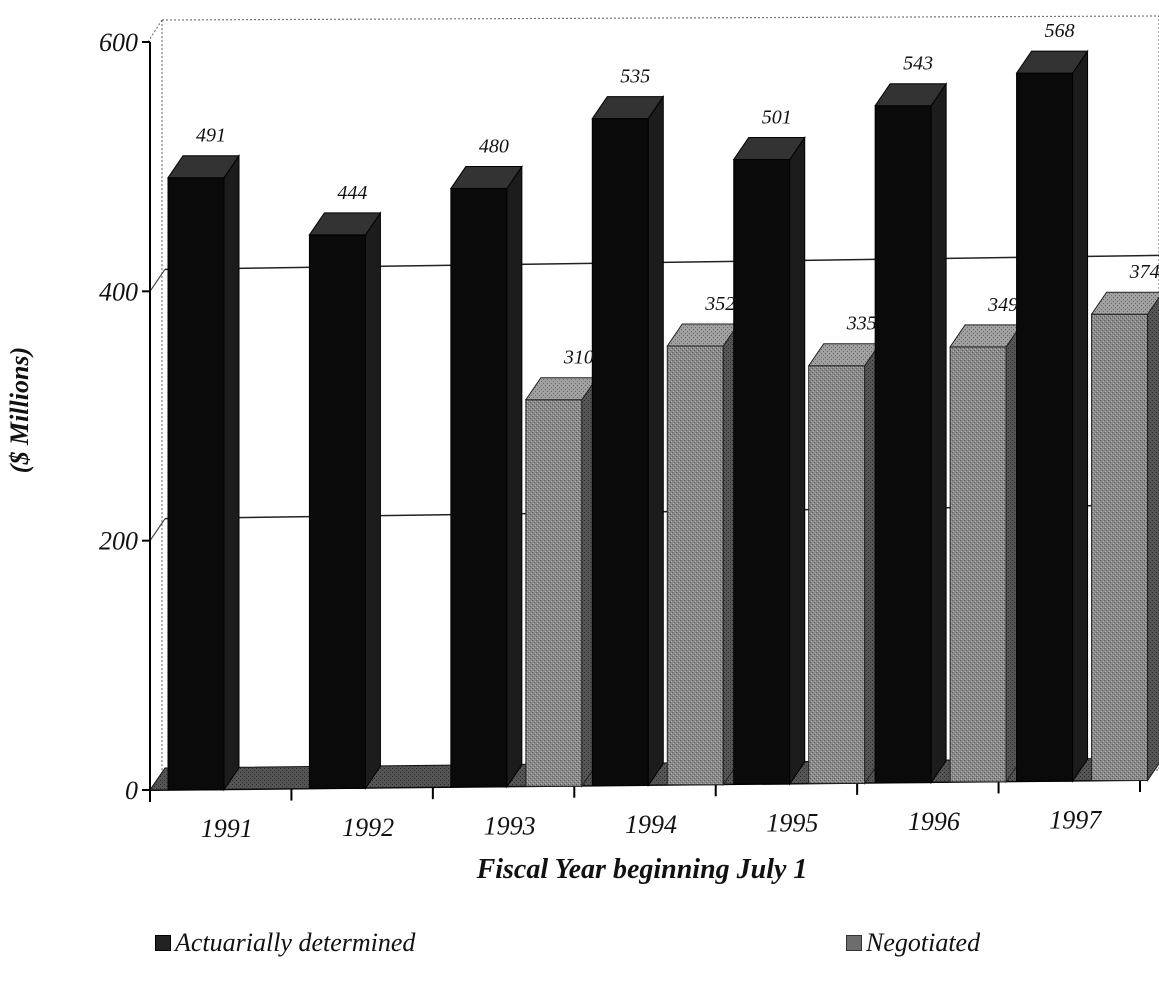 Image resolution: width=1159 pixels, height=988 pixels. Describe the element at coordinates (1002, 305) in the screenshot. I see `data-label-negotiated: 349` at that location.